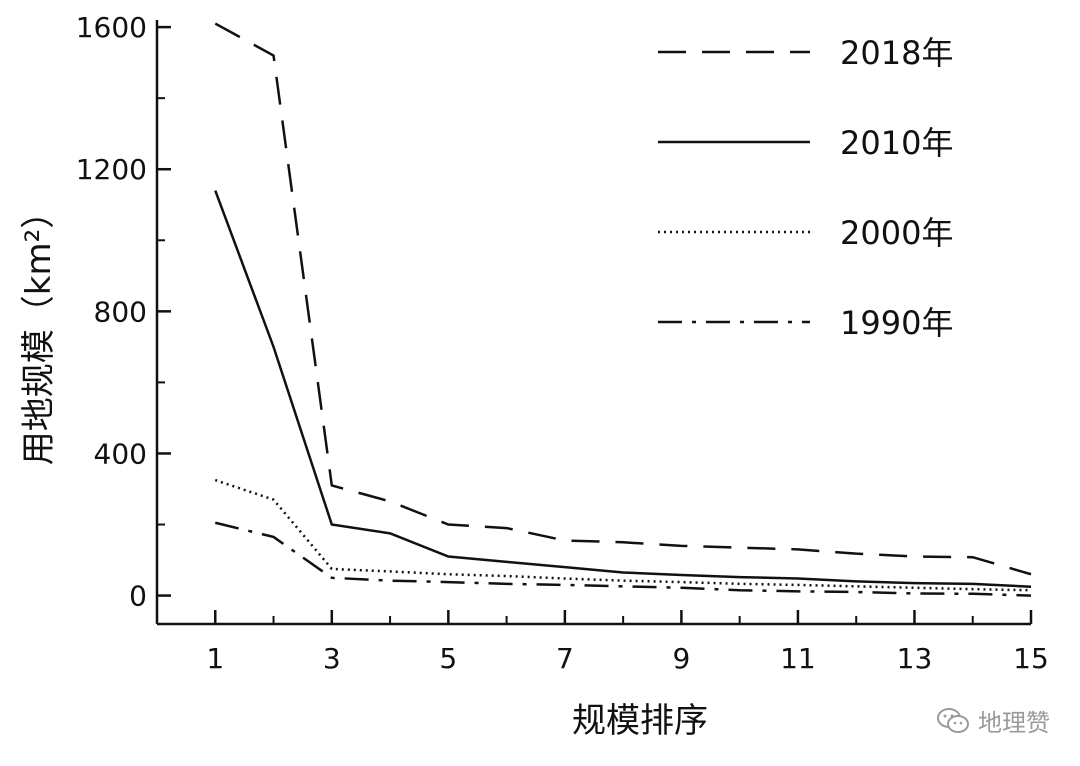  What do you see at coordinates (39, 330) in the screenshot?
I see `y-axis-title: 用地规模（km²）` at bounding box center [39, 330].